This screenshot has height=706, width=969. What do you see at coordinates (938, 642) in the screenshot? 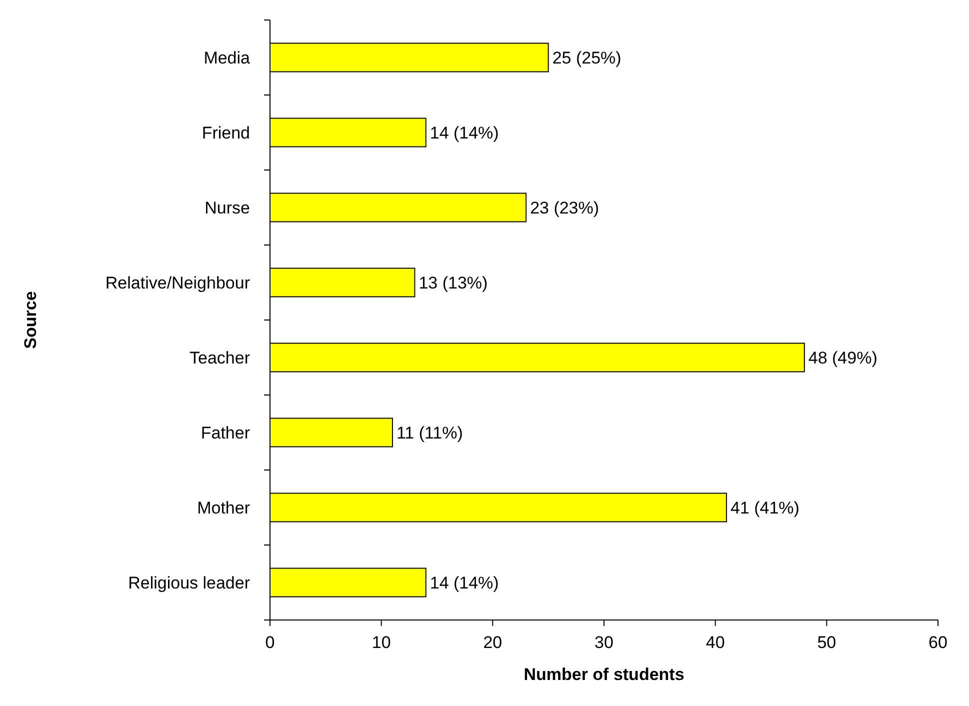
I see `x-tick-label: 60` at bounding box center [938, 642].